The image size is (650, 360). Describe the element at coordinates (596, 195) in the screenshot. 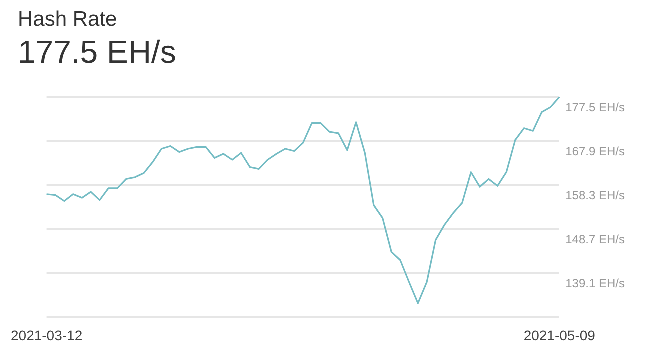

I see `y-tick-label: 158.3 EH/s` at that location.